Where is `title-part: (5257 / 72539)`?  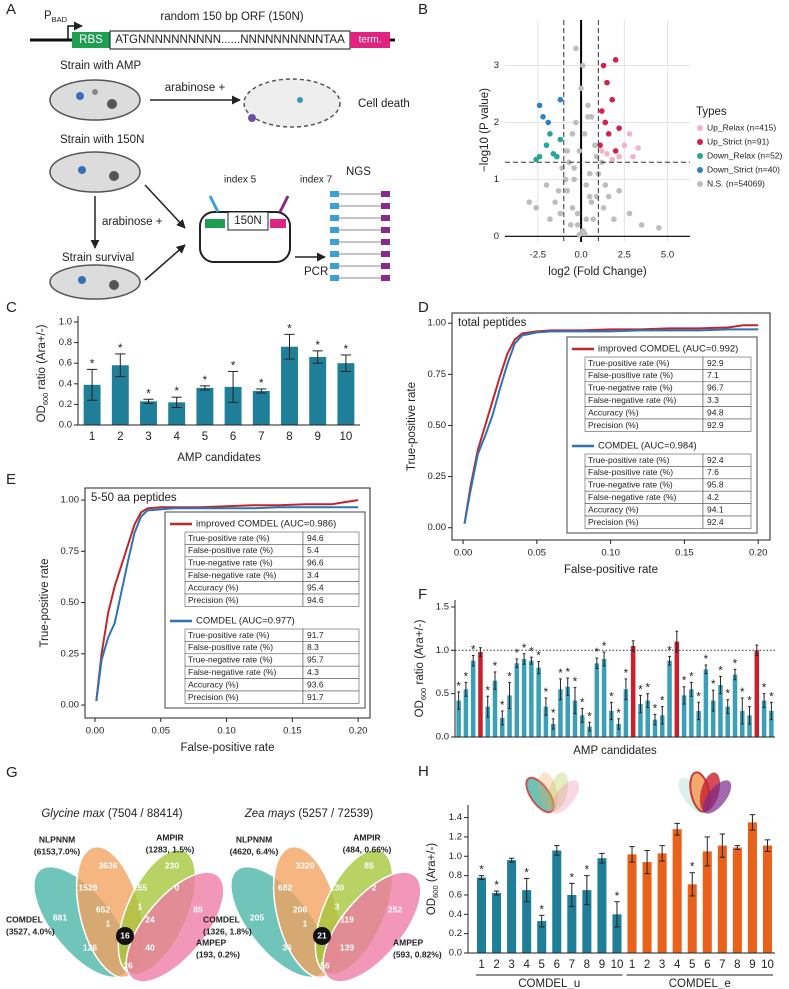 title-part: (5257 / 72539) is located at coordinates (334, 814).